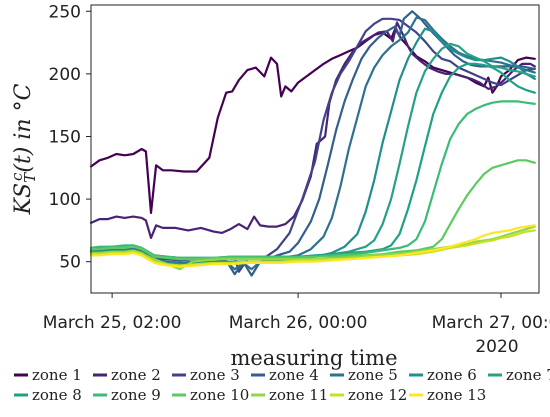  What do you see at coordinates (528, 375) in the screenshot?
I see `legend-label-7: zone 7` at bounding box center [528, 375].